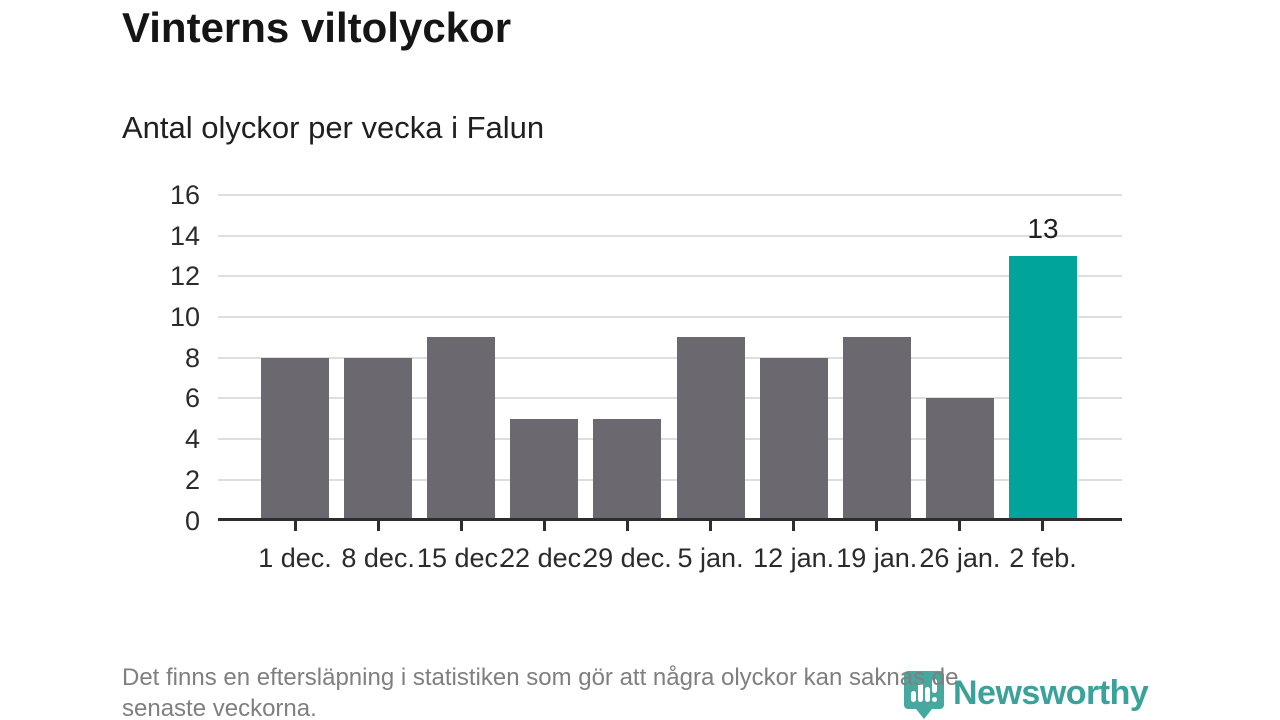 The width and height of the screenshot is (1280, 720). Describe the element at coordinates (192, 439) in the screenshot. I see `y-axis-tick-label: 4` at that location.